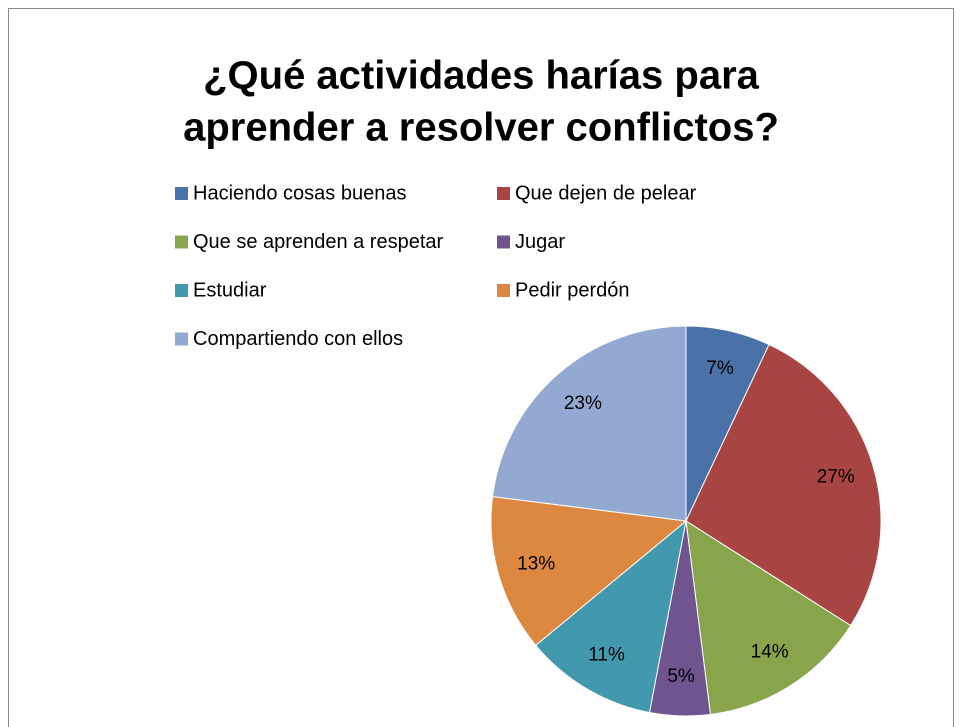  What do you see at coordinates (606, 654) in the screenshot?
I see `data-label: 11%` at bounding box center [606, 654].